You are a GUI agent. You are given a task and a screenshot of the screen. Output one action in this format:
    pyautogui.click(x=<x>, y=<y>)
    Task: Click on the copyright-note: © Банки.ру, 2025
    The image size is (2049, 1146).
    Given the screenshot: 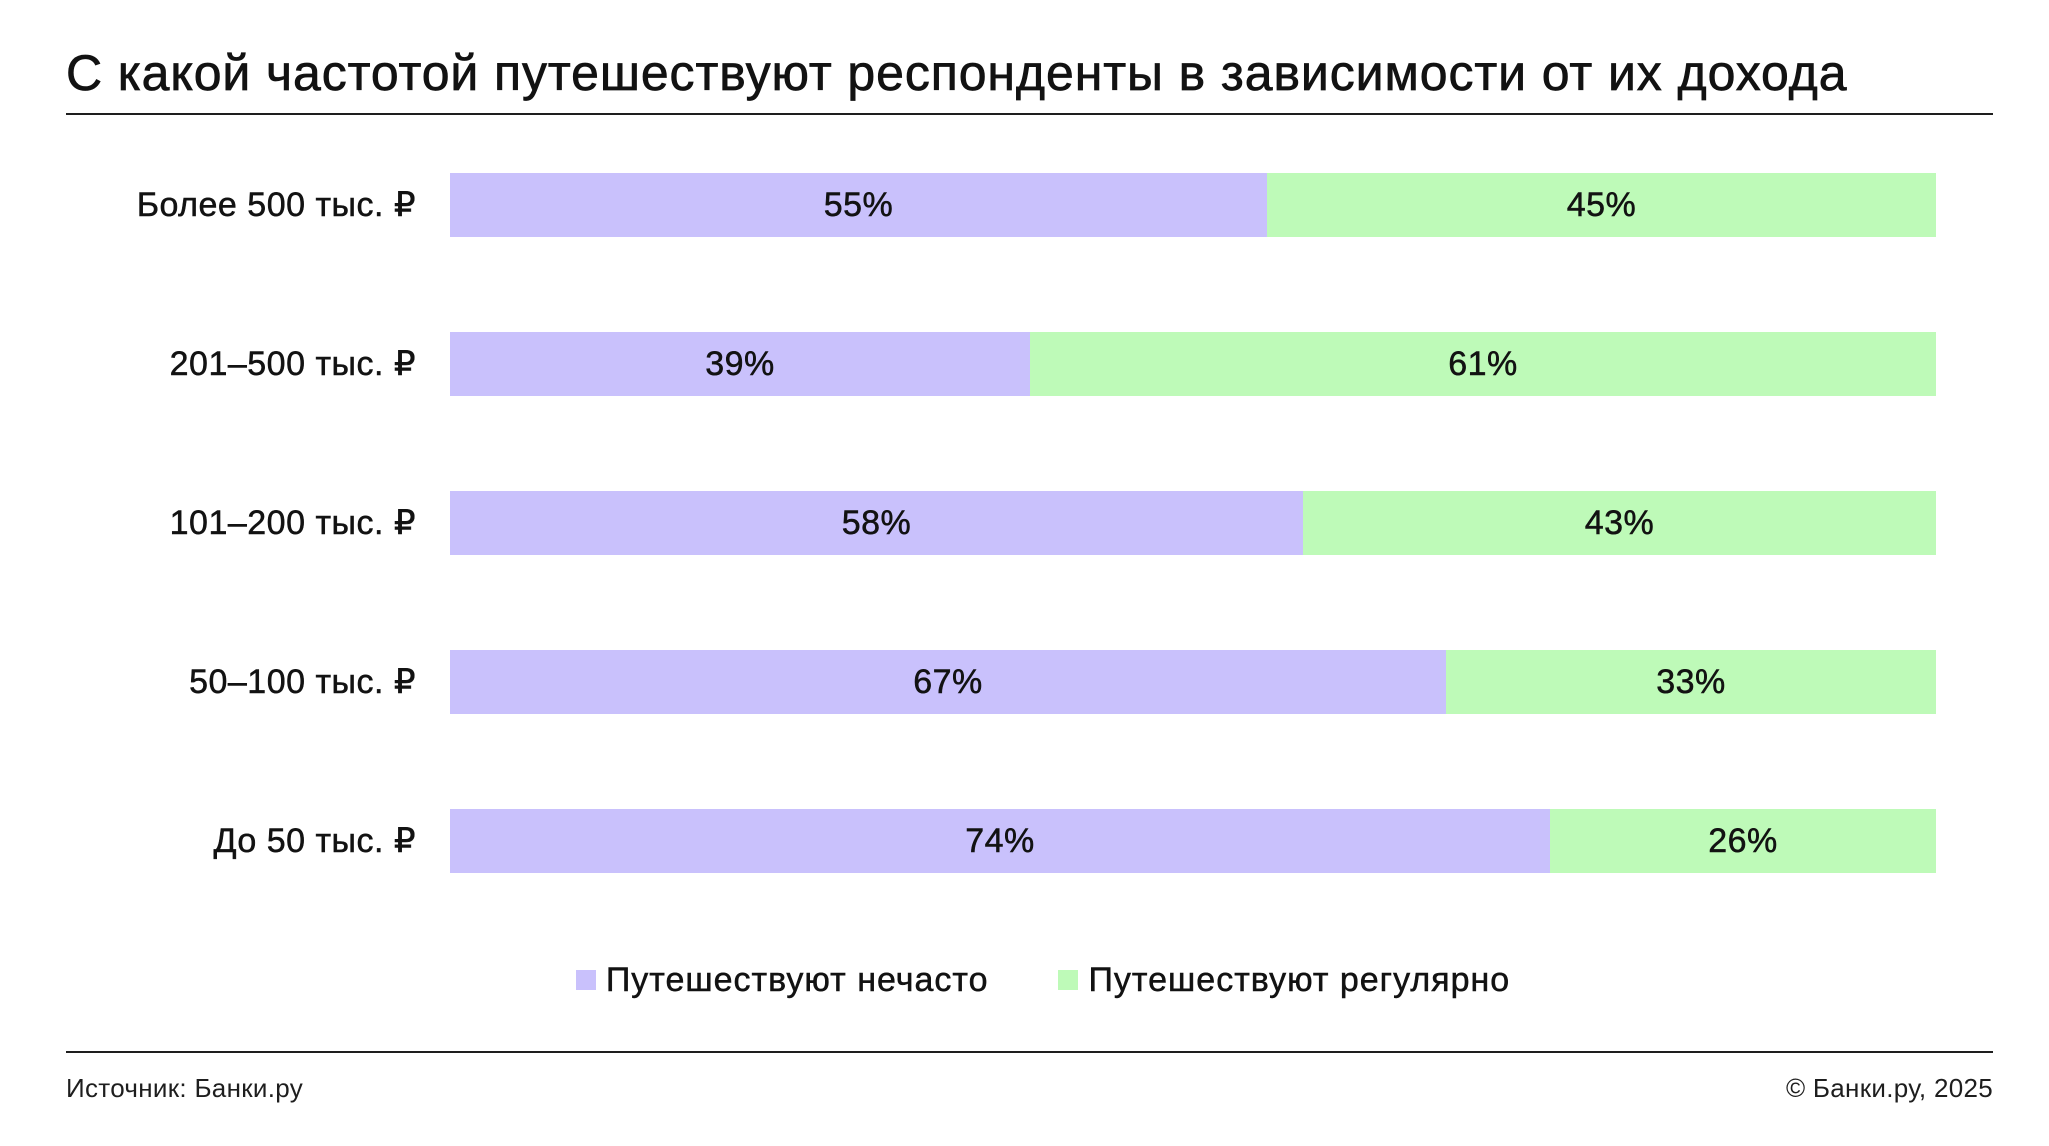 What is the action you would take?
    pyautogui.click(x=1889, y=1088)
    